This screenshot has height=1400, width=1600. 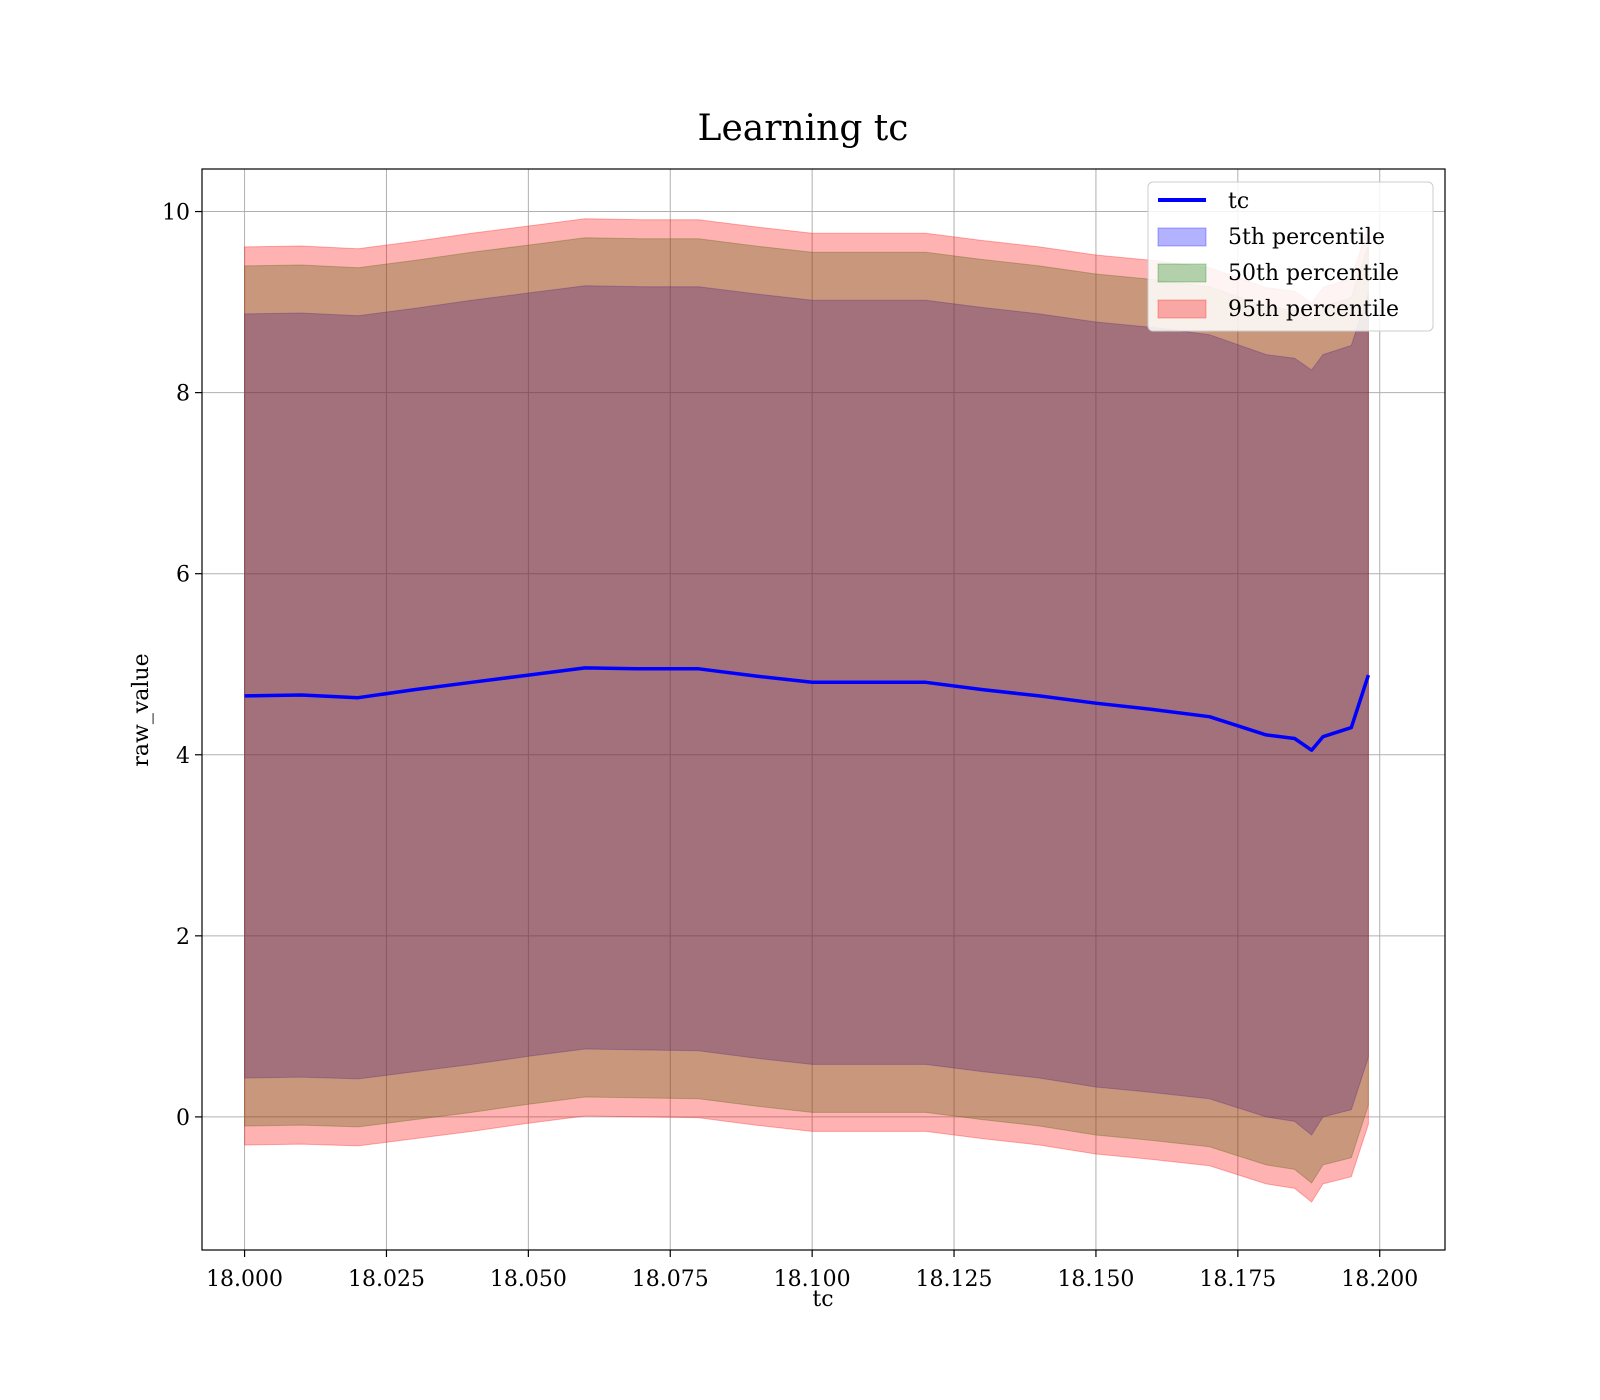 I want to click on legend-swatch-5th, so click(x=1182, y=237).